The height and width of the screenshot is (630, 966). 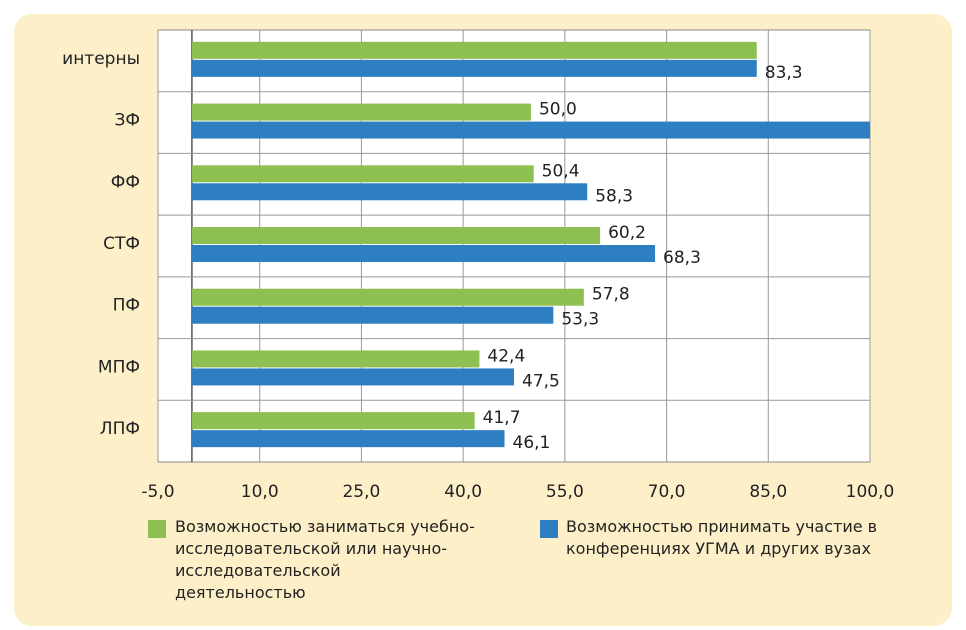 I want to click on data-label: 83,3, so click(x=784, y=73).